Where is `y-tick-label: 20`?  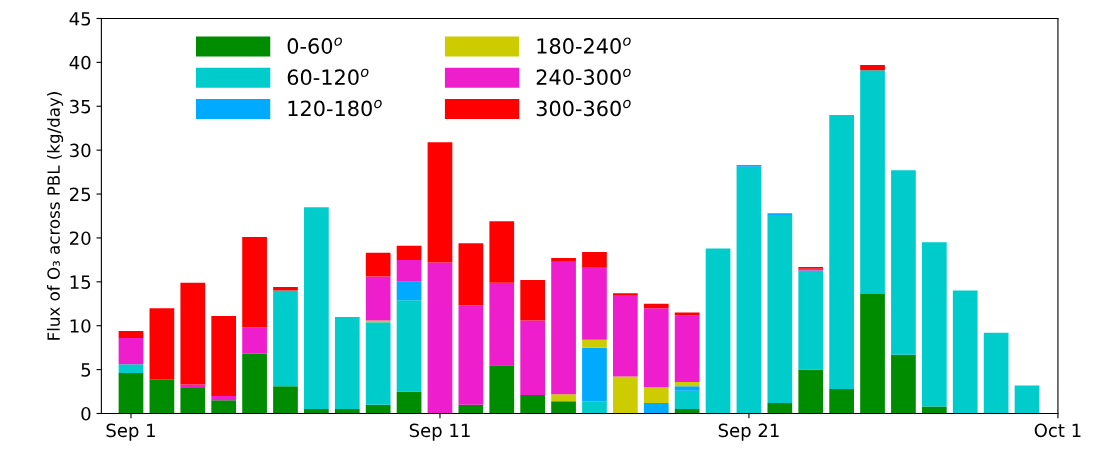
y-tick-label: 20 is located at coordinates (80, 238).